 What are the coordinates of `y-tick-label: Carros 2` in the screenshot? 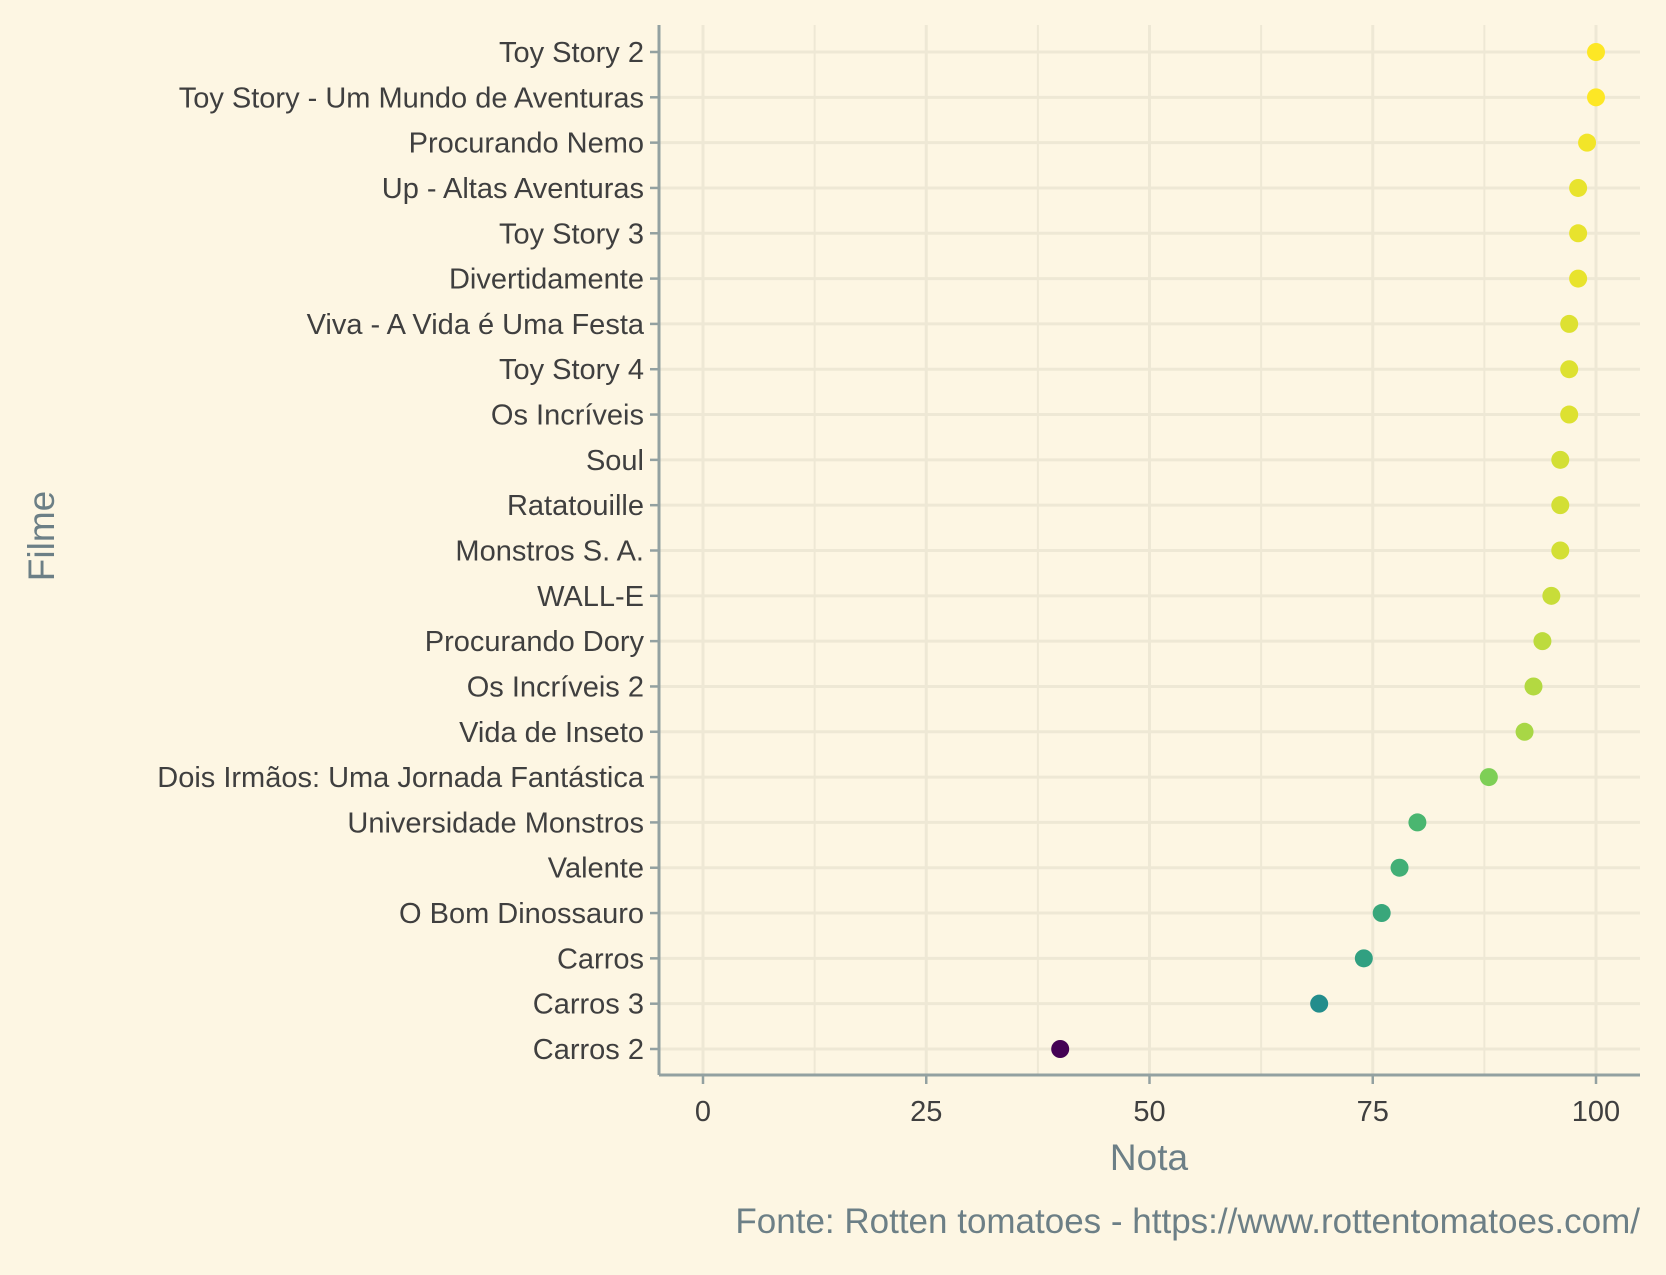 It's located at (588, 1050).